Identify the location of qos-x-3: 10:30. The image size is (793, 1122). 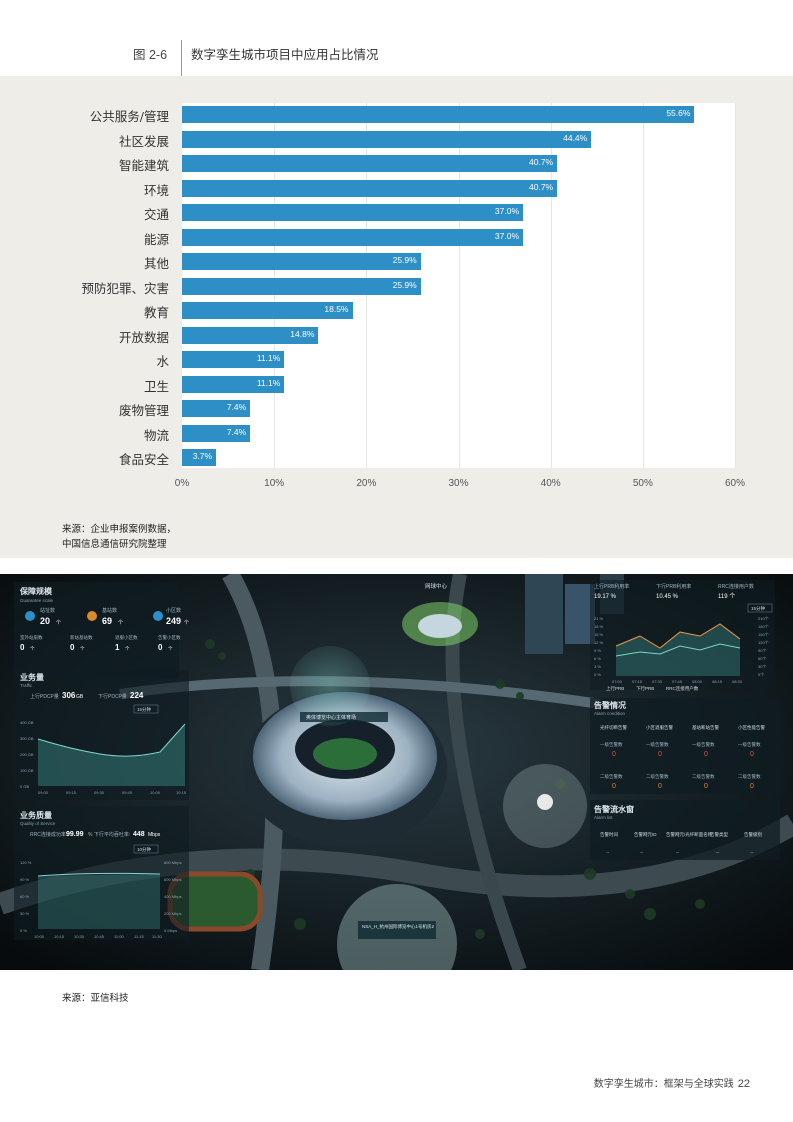
(79, 936).